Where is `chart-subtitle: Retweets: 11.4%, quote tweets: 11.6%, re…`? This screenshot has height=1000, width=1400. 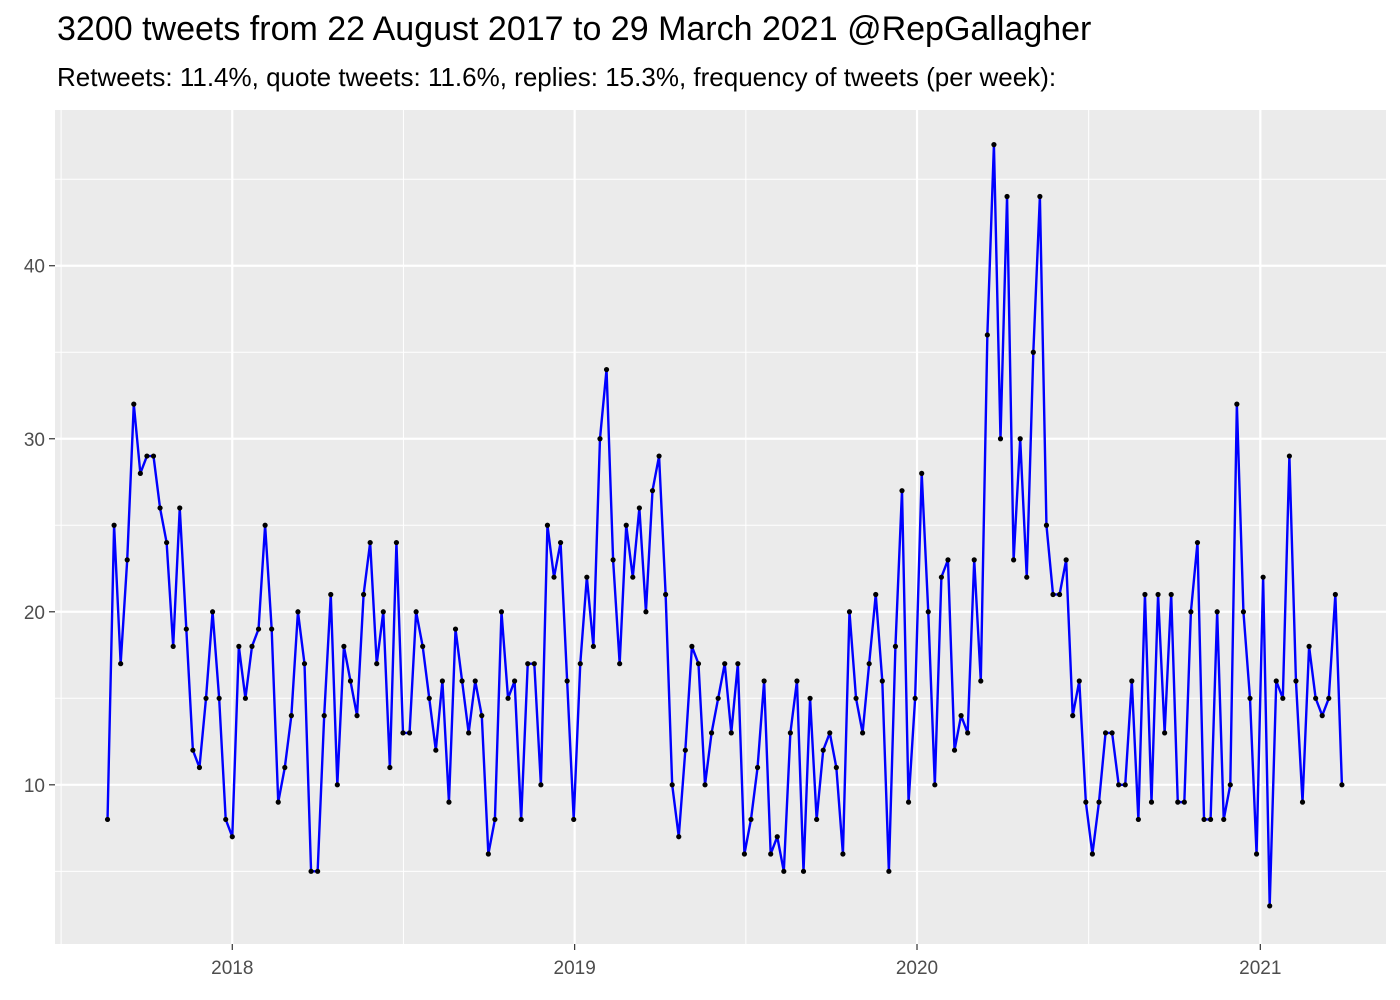 chart-subtitle: Retweets: 11.4%, quote tweets: 11.6%, re… is located at coordinates (557, 77).